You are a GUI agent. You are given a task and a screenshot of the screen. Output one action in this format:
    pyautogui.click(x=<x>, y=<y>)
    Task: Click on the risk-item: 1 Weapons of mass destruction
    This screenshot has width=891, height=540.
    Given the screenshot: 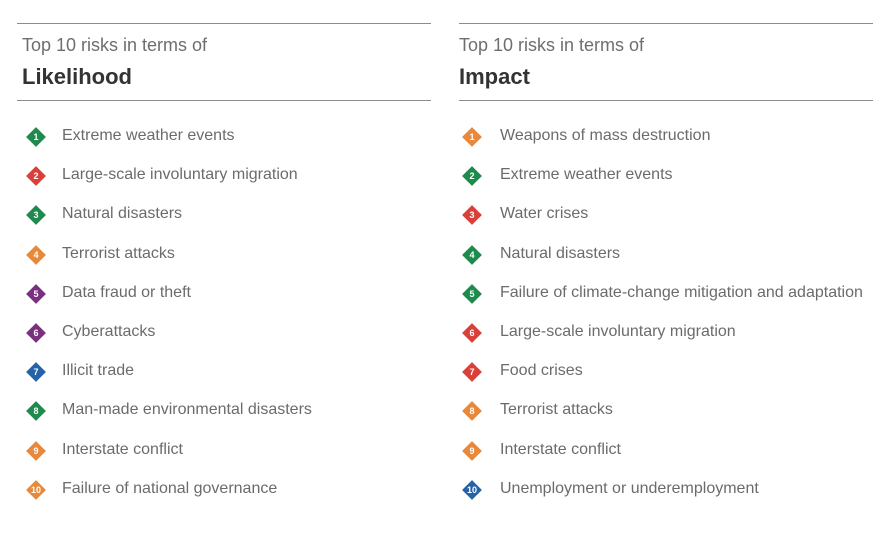 What is the action you would take?
    pyautogui.click(x=666, y=137)
    